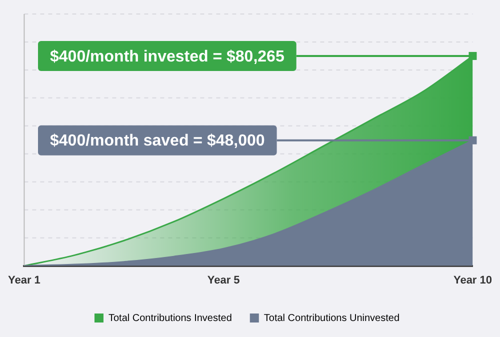  I want to click on annotation: $400/month saved = $48,000, so click(157, 141).